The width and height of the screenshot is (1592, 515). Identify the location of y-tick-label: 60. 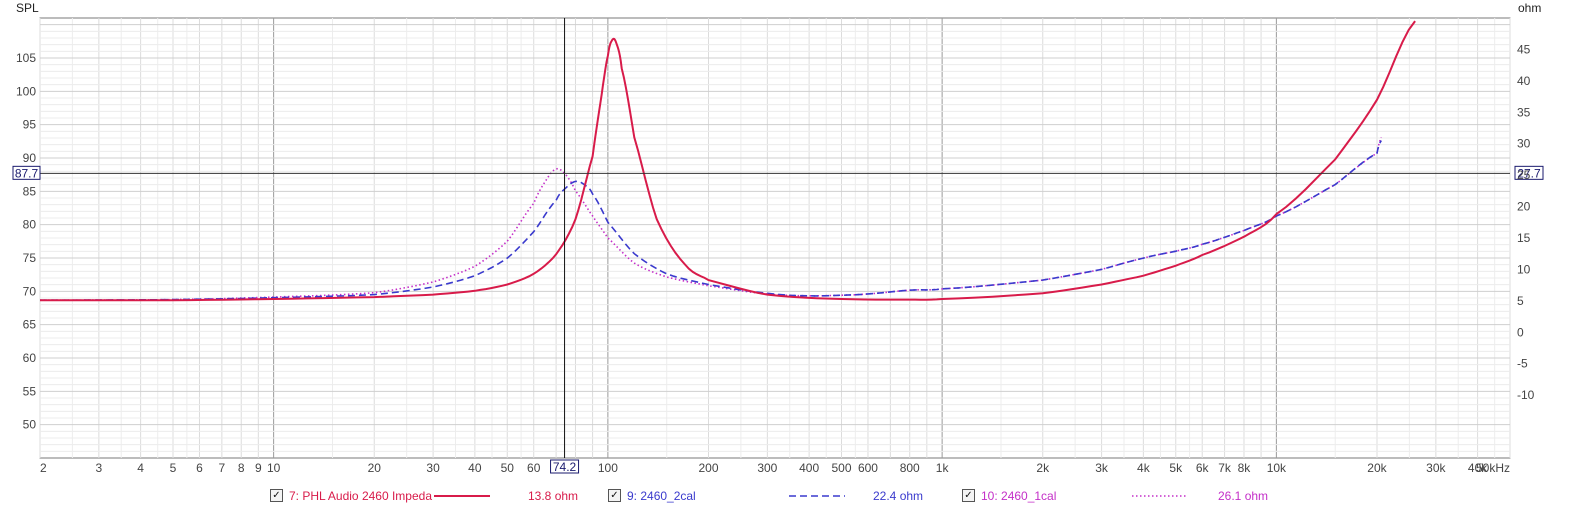
(30, 358).